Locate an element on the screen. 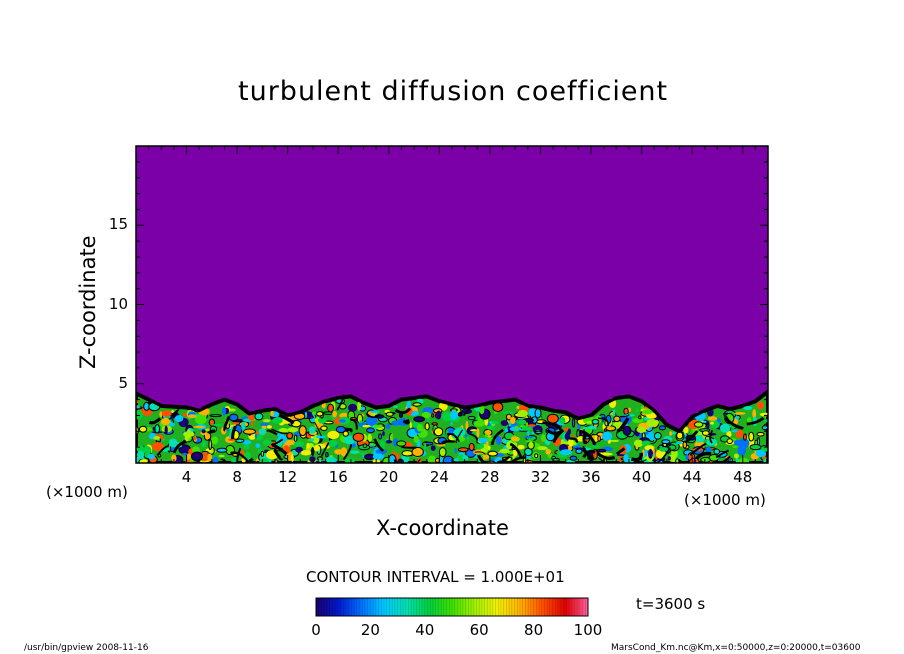  colorbar is located at coordinates (452, 607).